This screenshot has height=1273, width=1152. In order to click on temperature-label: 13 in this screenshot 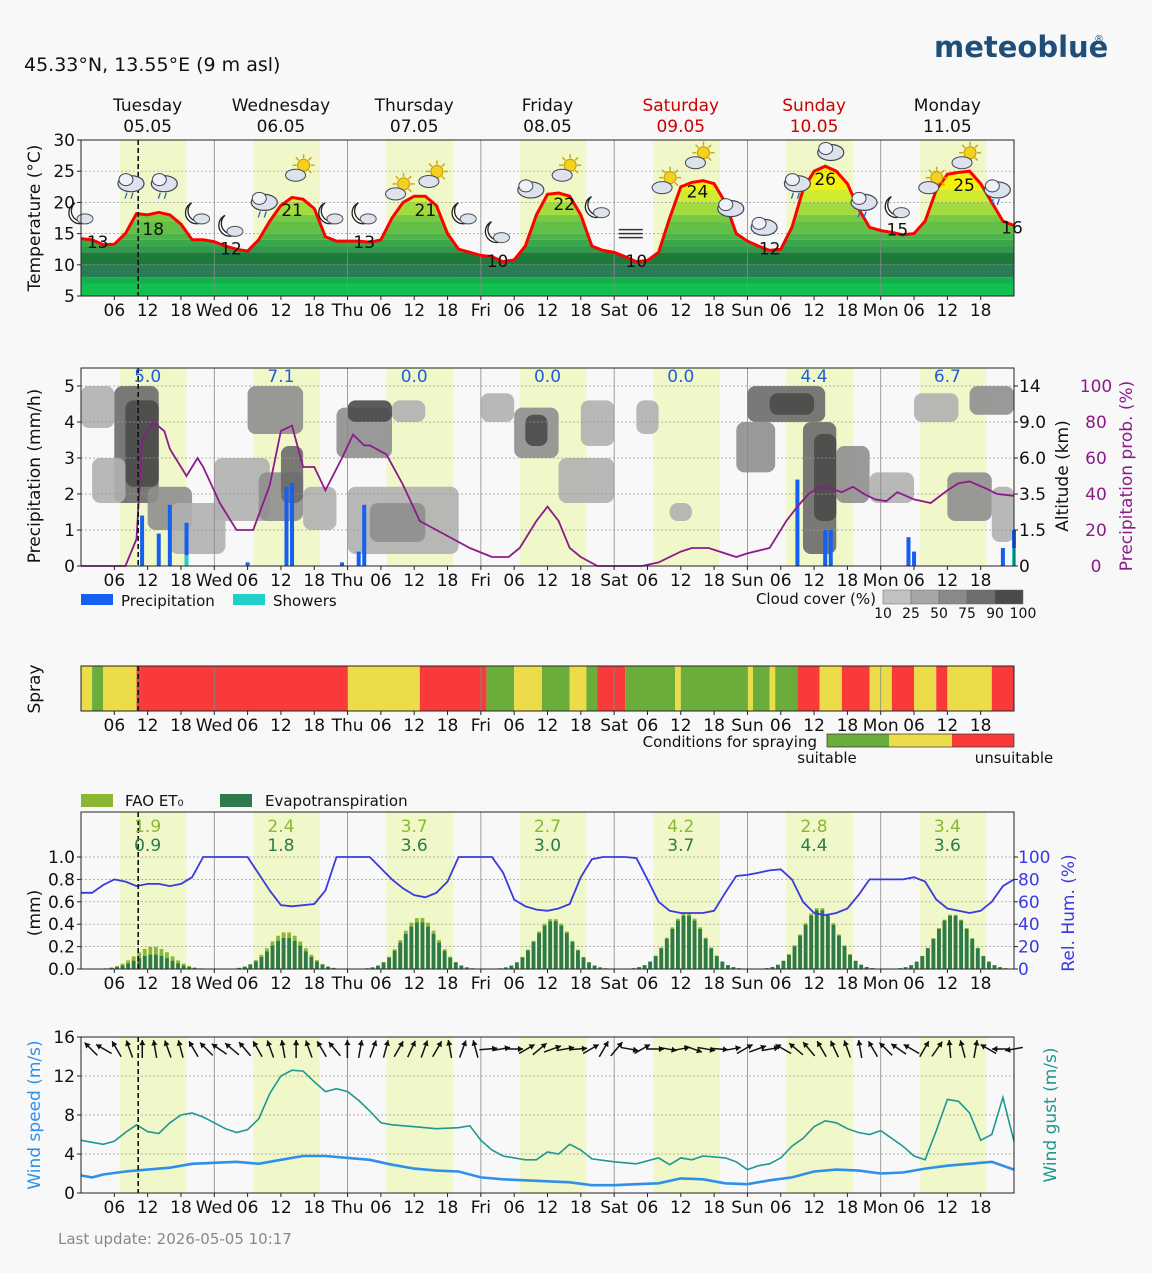, I will do `click(98, 243)`.